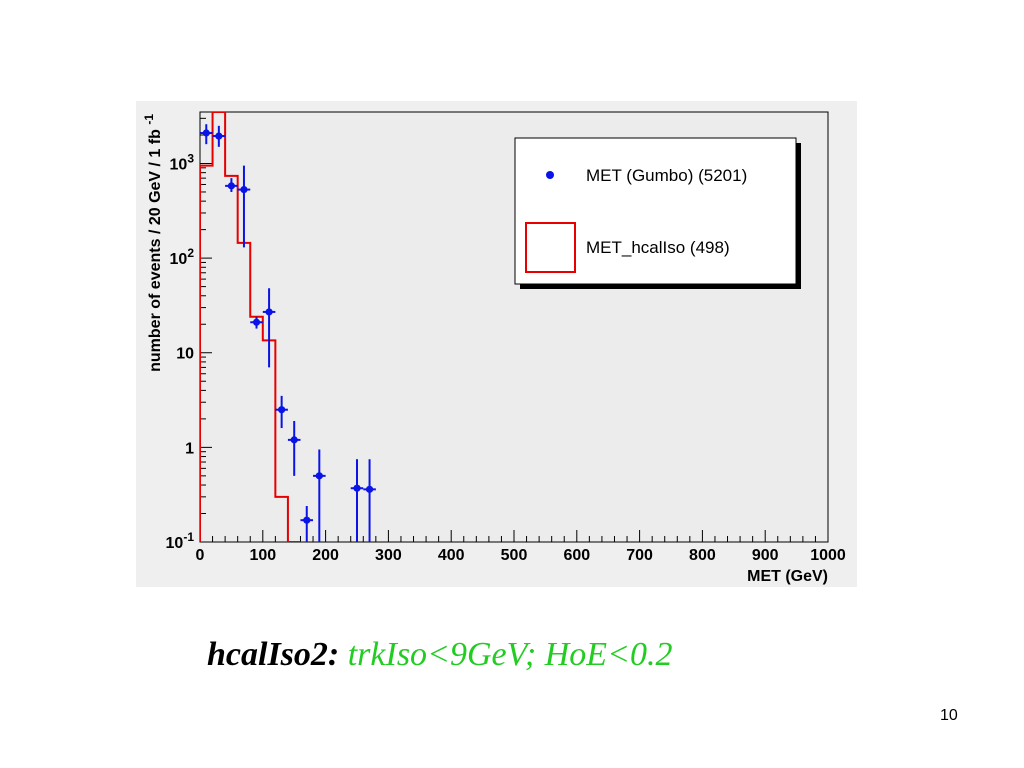  Describe the element at coordinates (451, 555) in the screenshot. I see `x-tick-label: 400` at that location.